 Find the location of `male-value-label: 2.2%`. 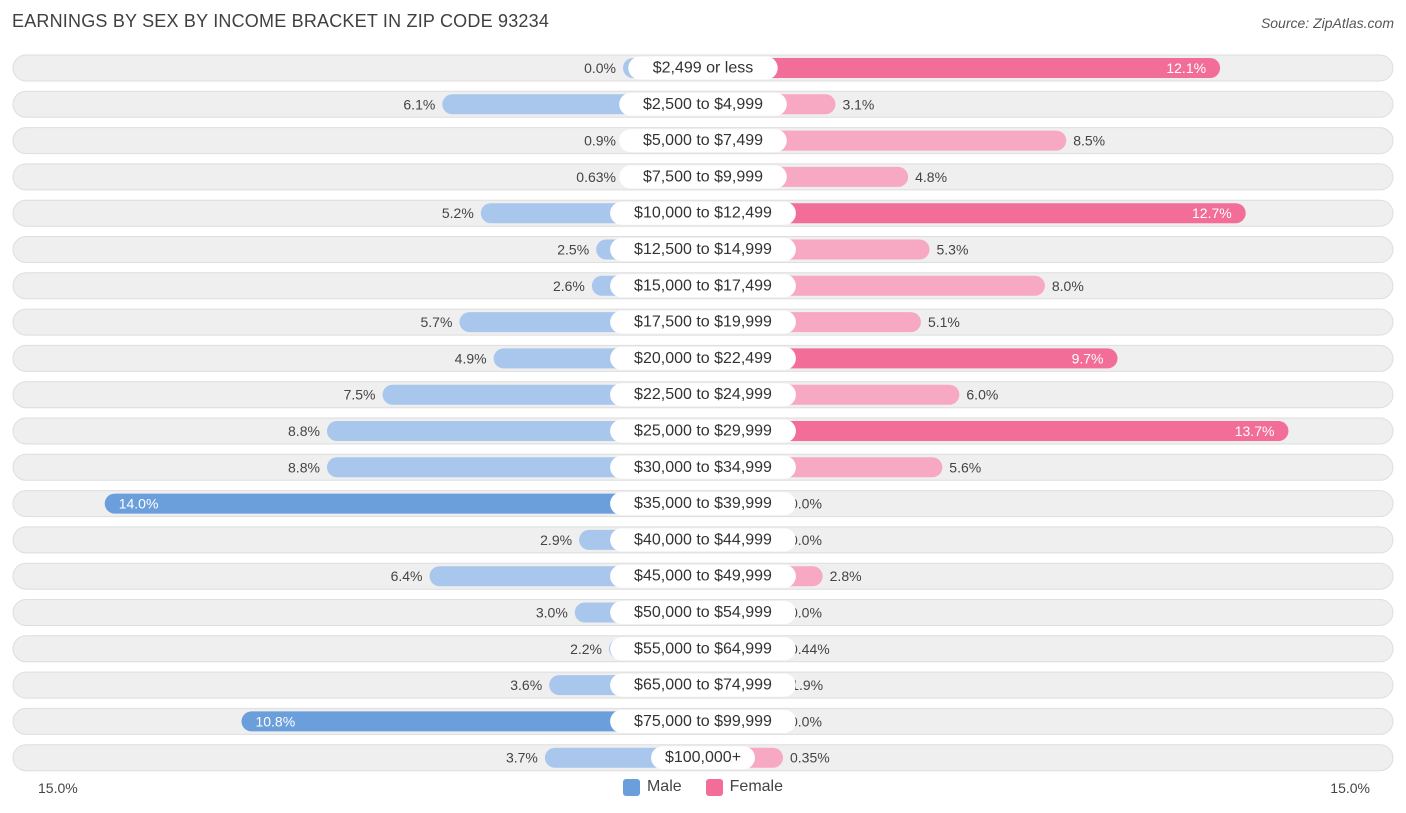

male-value-label: 2.2% is located at coordinates (586, 649).